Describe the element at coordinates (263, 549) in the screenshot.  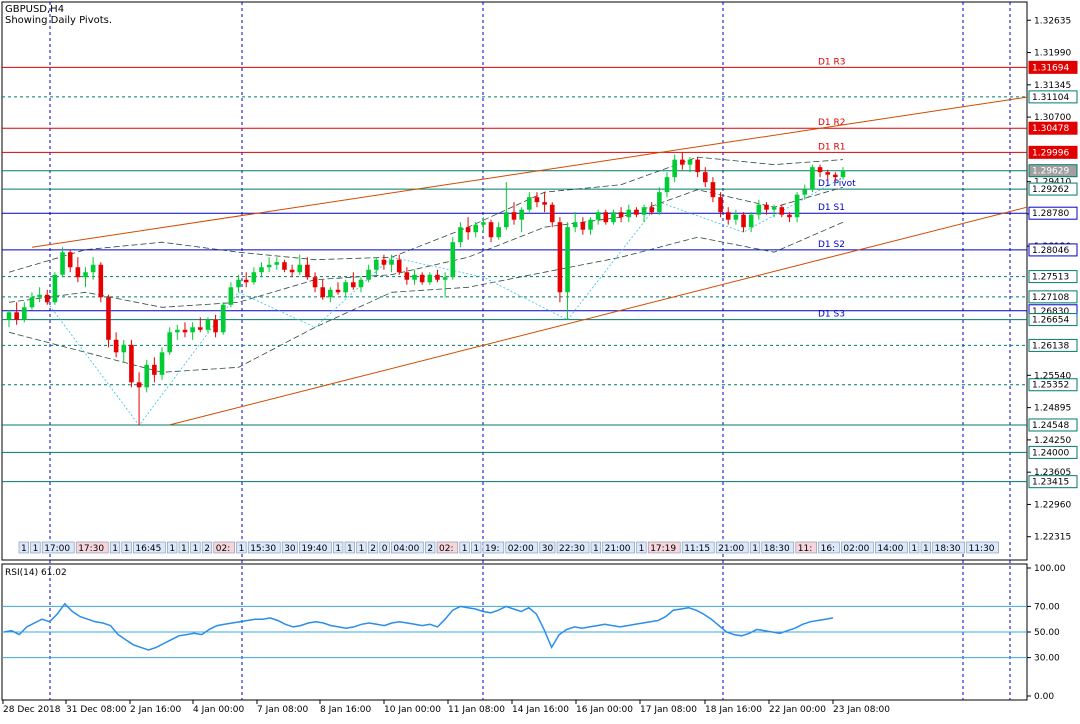
I see `event-stamp-text: 15:30` at that location.